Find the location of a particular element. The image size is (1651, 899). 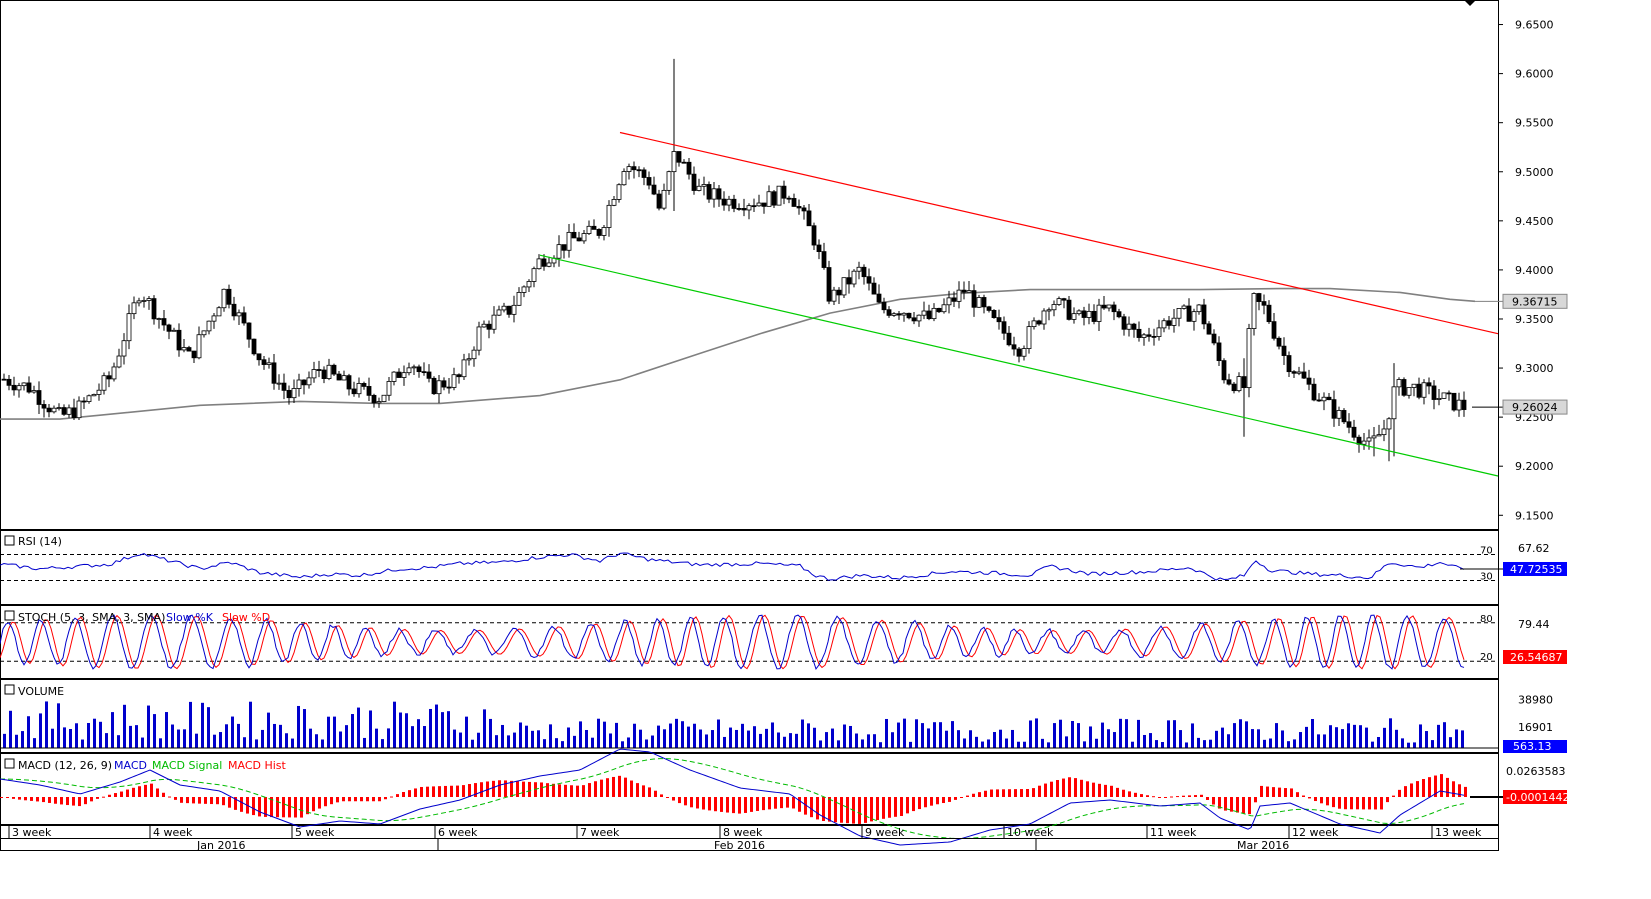

price-tick-label: 9.3000 is located at coordinates (1534, 368).